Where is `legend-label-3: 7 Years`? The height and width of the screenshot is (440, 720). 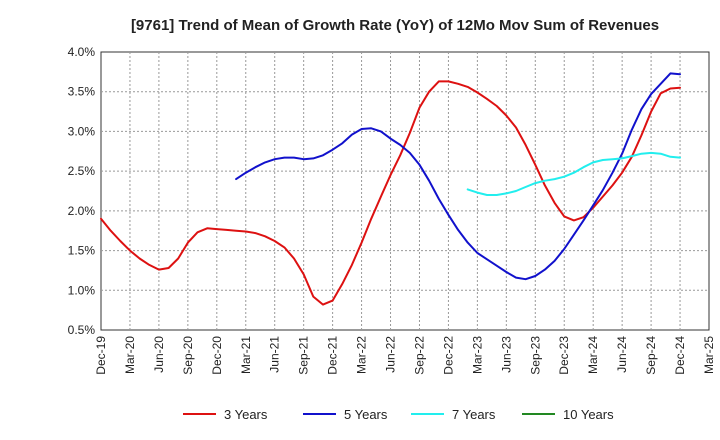
legend-label-3: 7 Years is located at coordinates (474, 414).